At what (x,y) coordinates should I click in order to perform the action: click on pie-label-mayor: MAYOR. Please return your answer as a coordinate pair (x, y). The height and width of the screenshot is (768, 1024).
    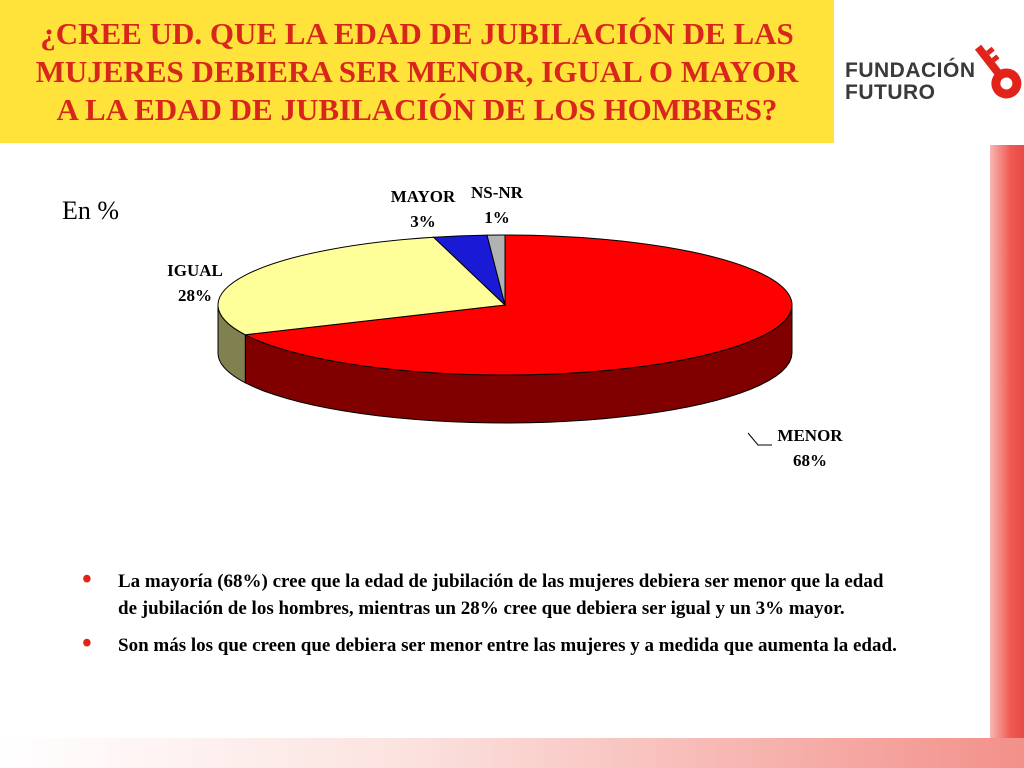
    Looking at the image, I should click on (423, 196).